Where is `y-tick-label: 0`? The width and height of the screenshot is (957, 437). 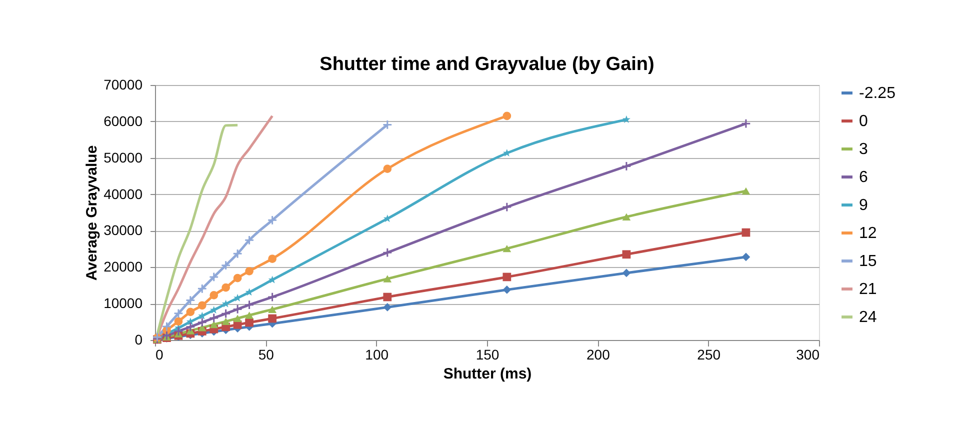
y-tick-label: 0 is located at coordinates (138, 340).